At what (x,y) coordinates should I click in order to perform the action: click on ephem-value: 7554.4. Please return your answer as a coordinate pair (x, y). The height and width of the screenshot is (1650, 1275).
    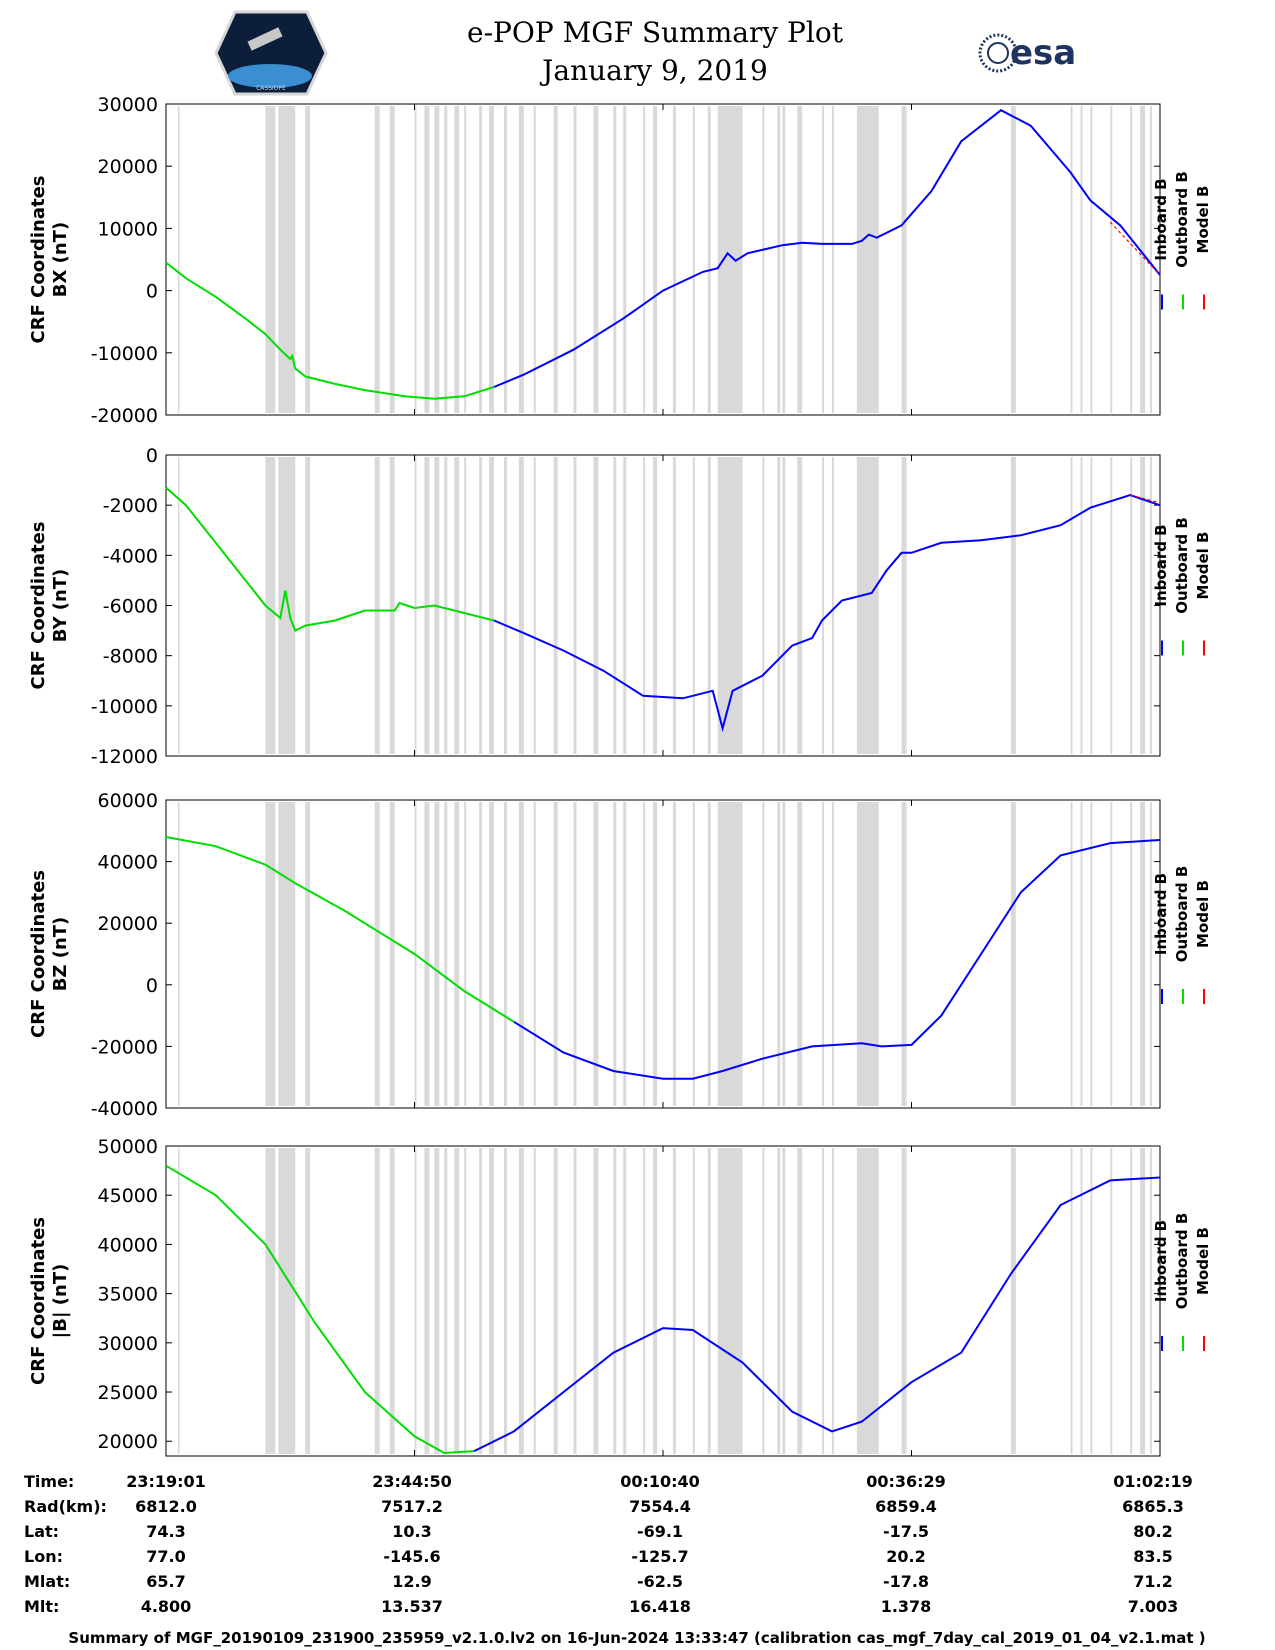
    Looking at the image, I should click on (660, 1506).